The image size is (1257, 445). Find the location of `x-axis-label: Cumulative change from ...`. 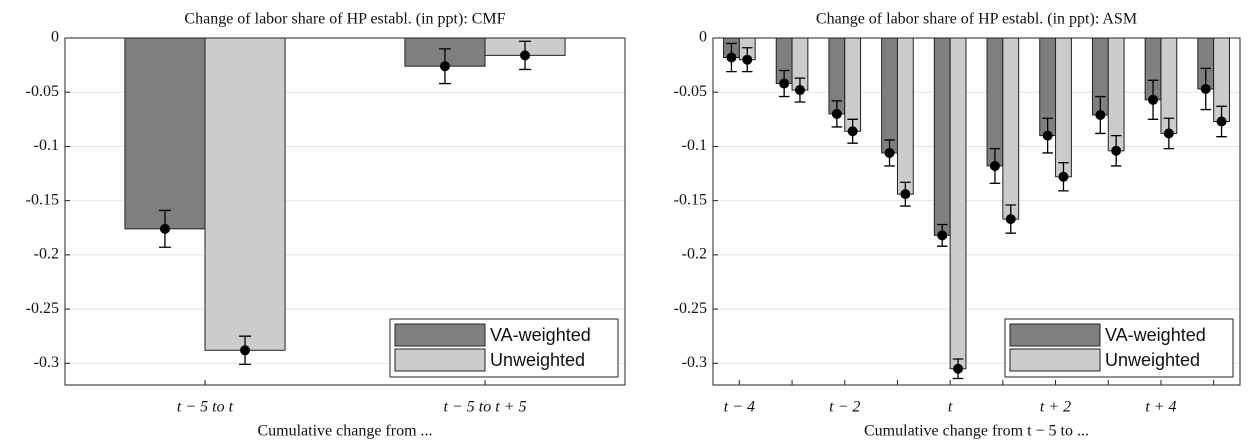

x-axis-label: Cumulative change from ... is located at coordinates (344, 431).